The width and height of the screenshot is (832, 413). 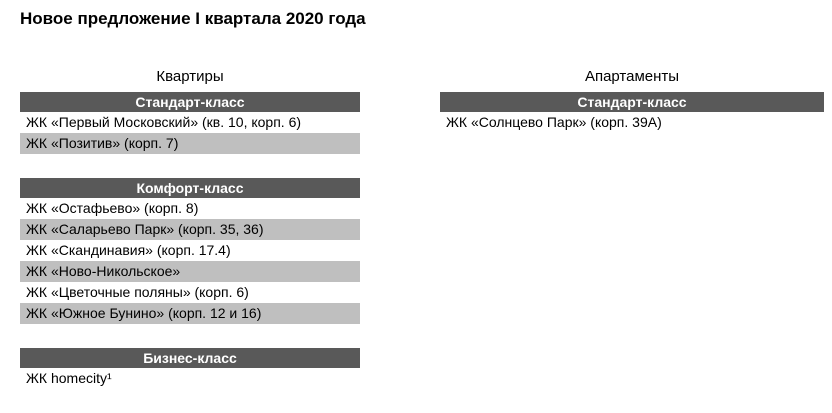 What do you see at coordinates (190, 313) in the screenshot?
I see `table-row: ЖК «Южное Бунино» (корп. 12 и 16)` at bounding box center [190, 313].